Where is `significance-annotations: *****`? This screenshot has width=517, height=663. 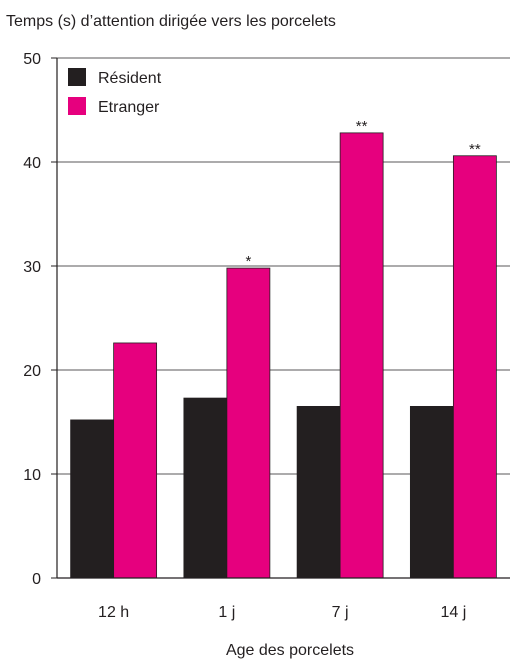 significance-annotations: ***** is located at coordinates (362, 194).